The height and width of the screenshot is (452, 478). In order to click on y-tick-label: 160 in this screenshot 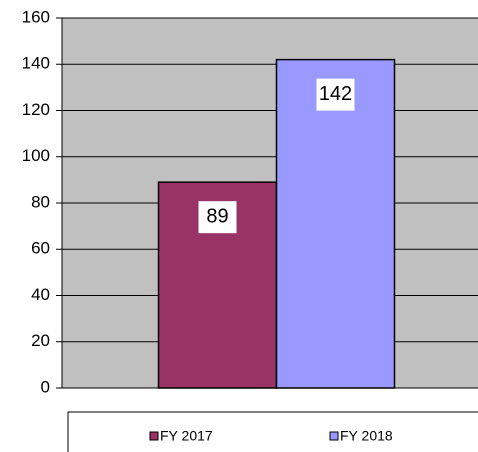, I will do `click(36, 16)`.